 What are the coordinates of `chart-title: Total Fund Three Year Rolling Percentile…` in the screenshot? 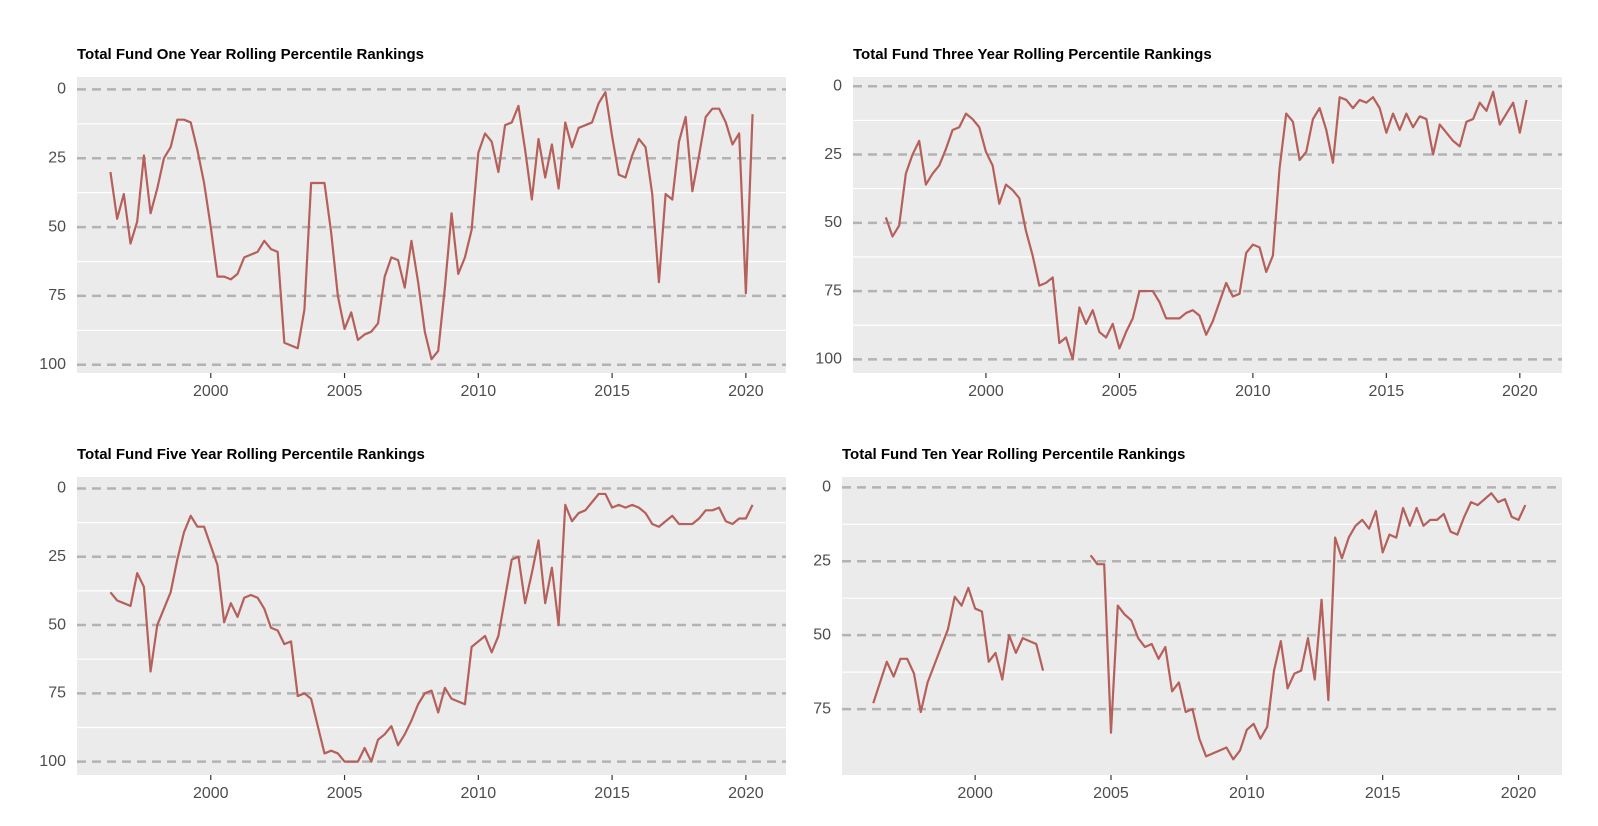 It's located at (1032, 54).